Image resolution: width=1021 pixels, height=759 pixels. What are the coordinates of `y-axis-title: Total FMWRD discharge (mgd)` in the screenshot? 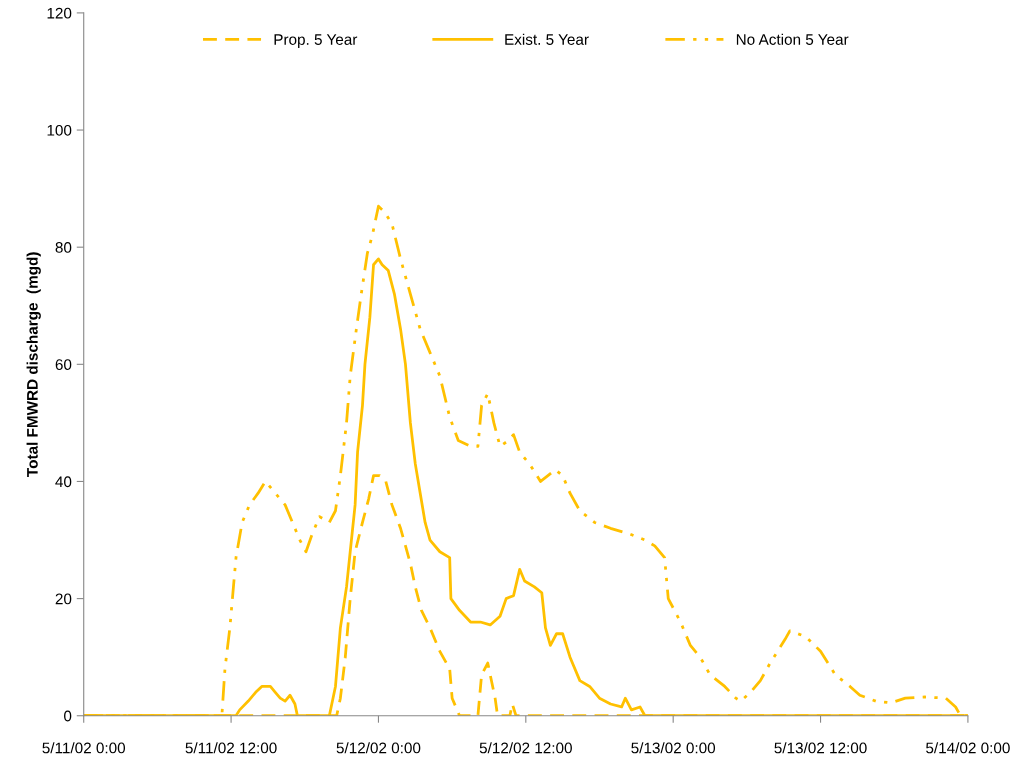 It's located at (33, 364).